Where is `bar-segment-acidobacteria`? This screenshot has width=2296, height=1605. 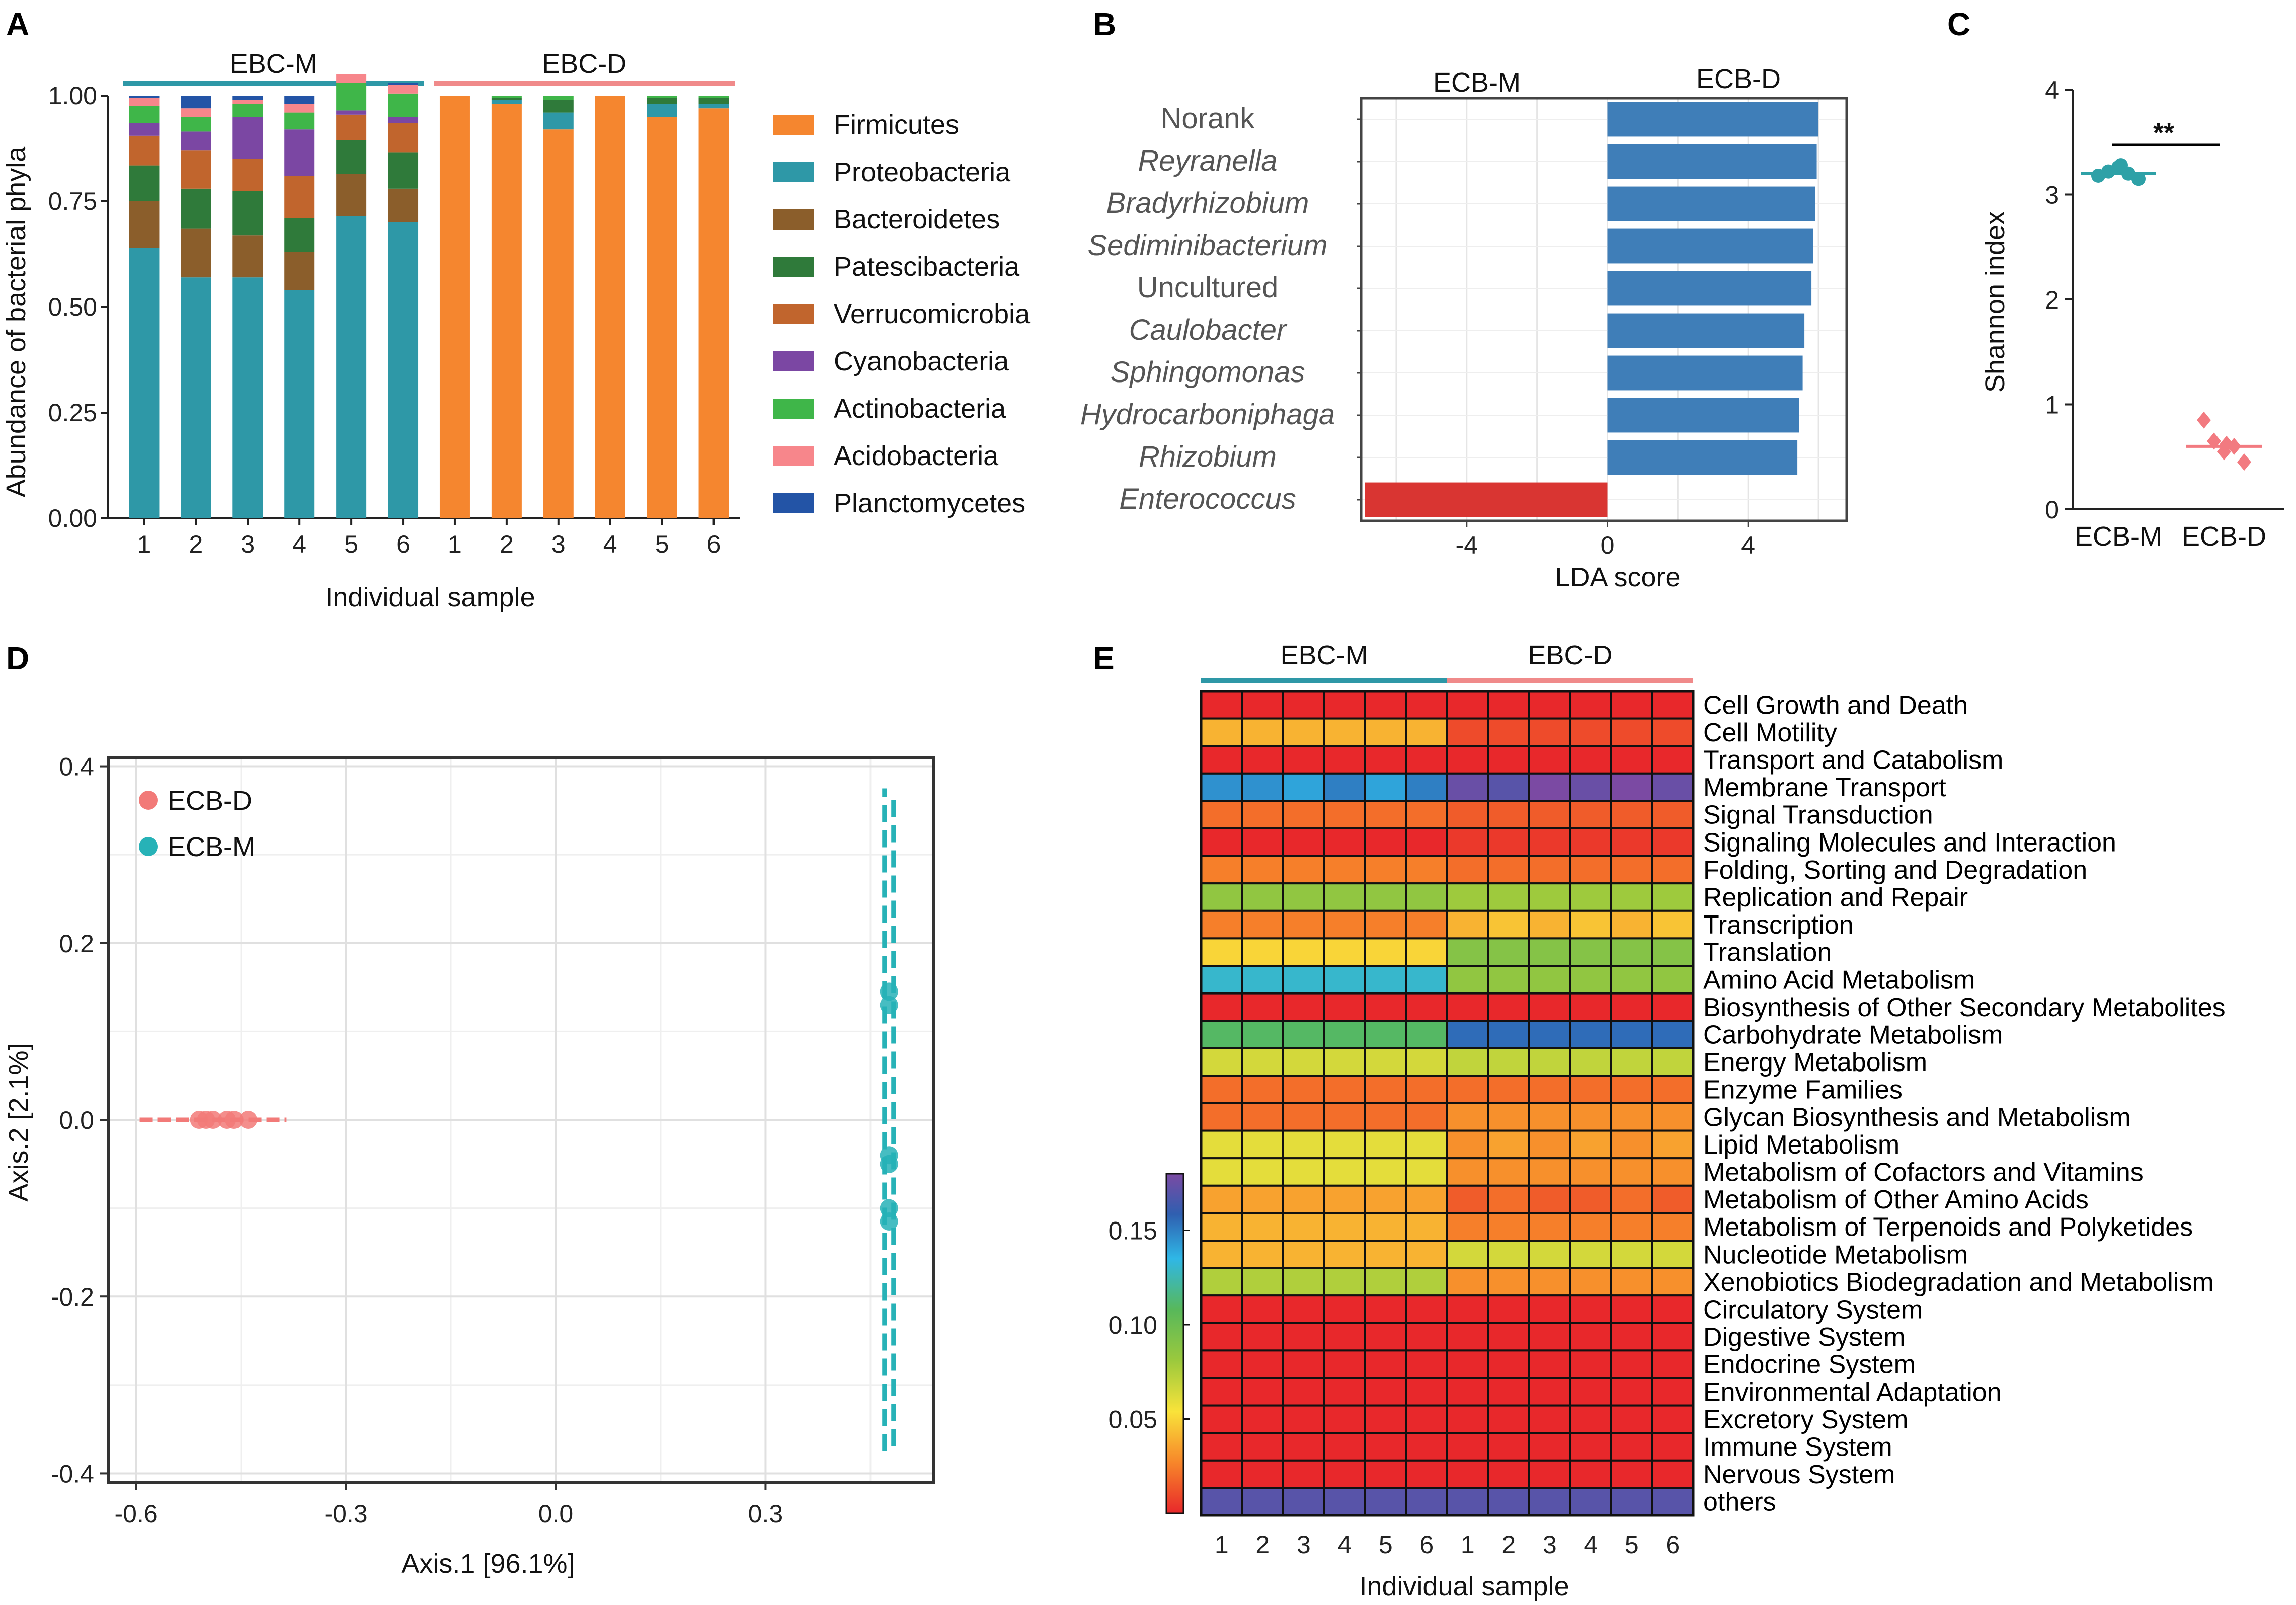
bar-segment-acidobacteria is located at coordinates (351, 78).